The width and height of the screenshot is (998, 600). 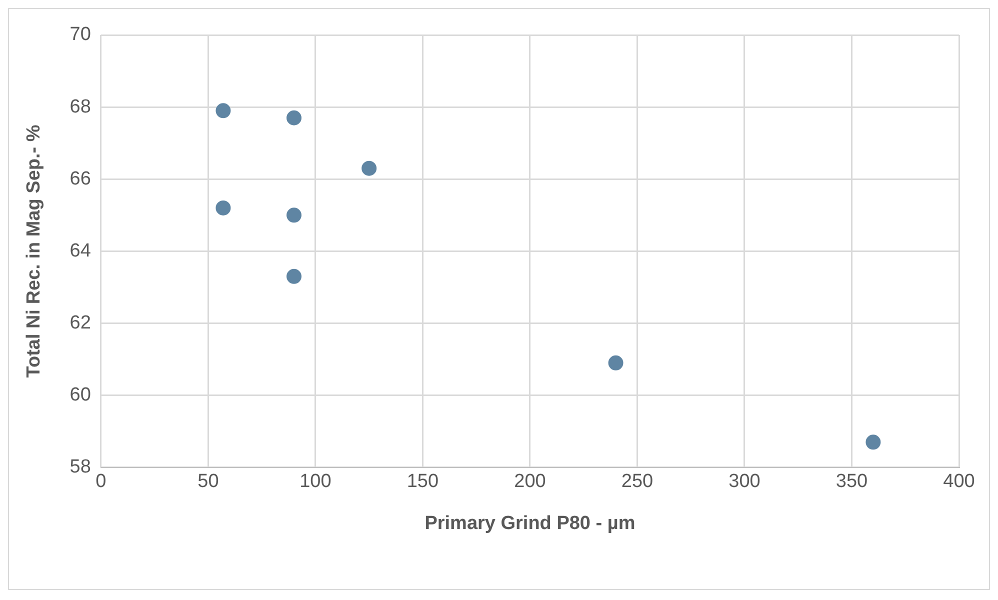 What do you see at coordinates (80, 395) in the screenshot?
I see `y-tick-label: 60` at bounding box center [80, 395].